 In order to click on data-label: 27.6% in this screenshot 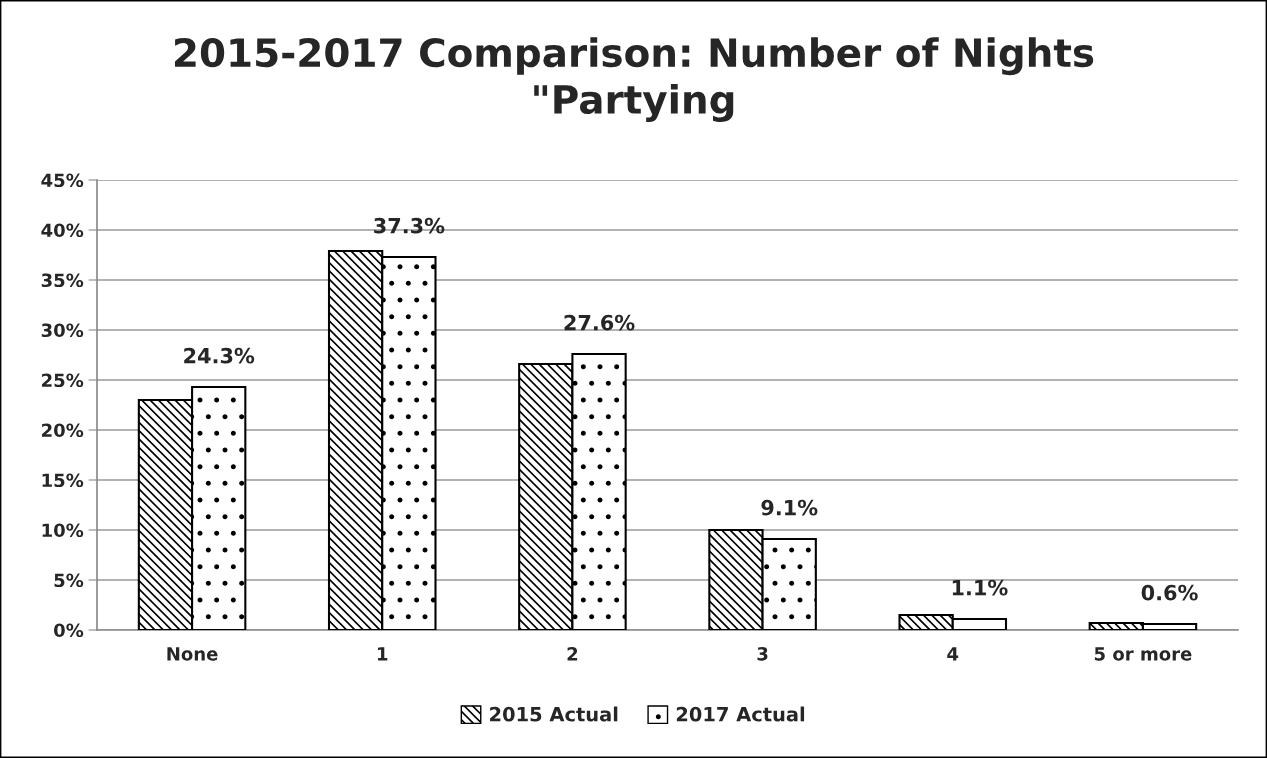, I will do `click(599, 322)`.